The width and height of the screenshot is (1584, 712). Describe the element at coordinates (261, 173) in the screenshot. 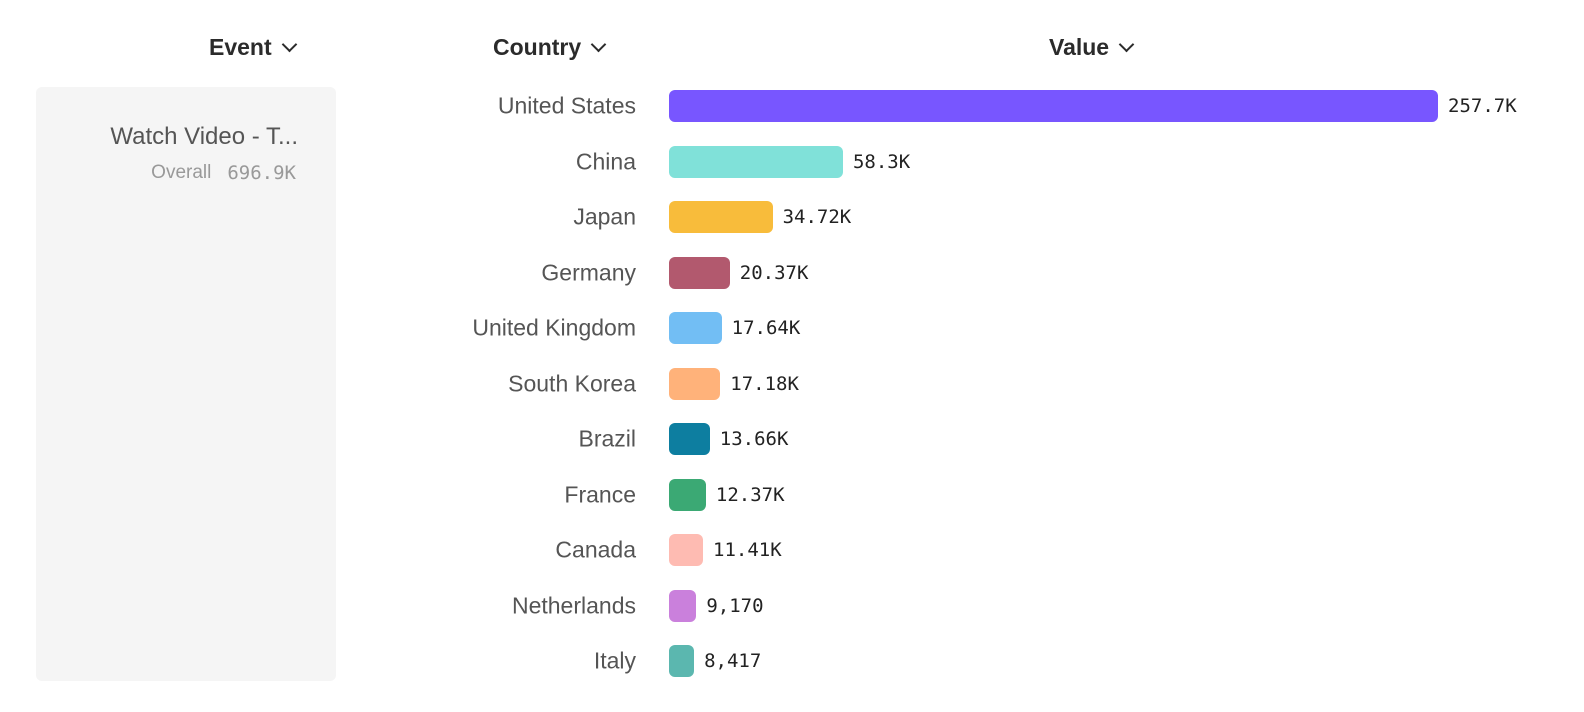

I see `overall-value: 696.9K` at that location.